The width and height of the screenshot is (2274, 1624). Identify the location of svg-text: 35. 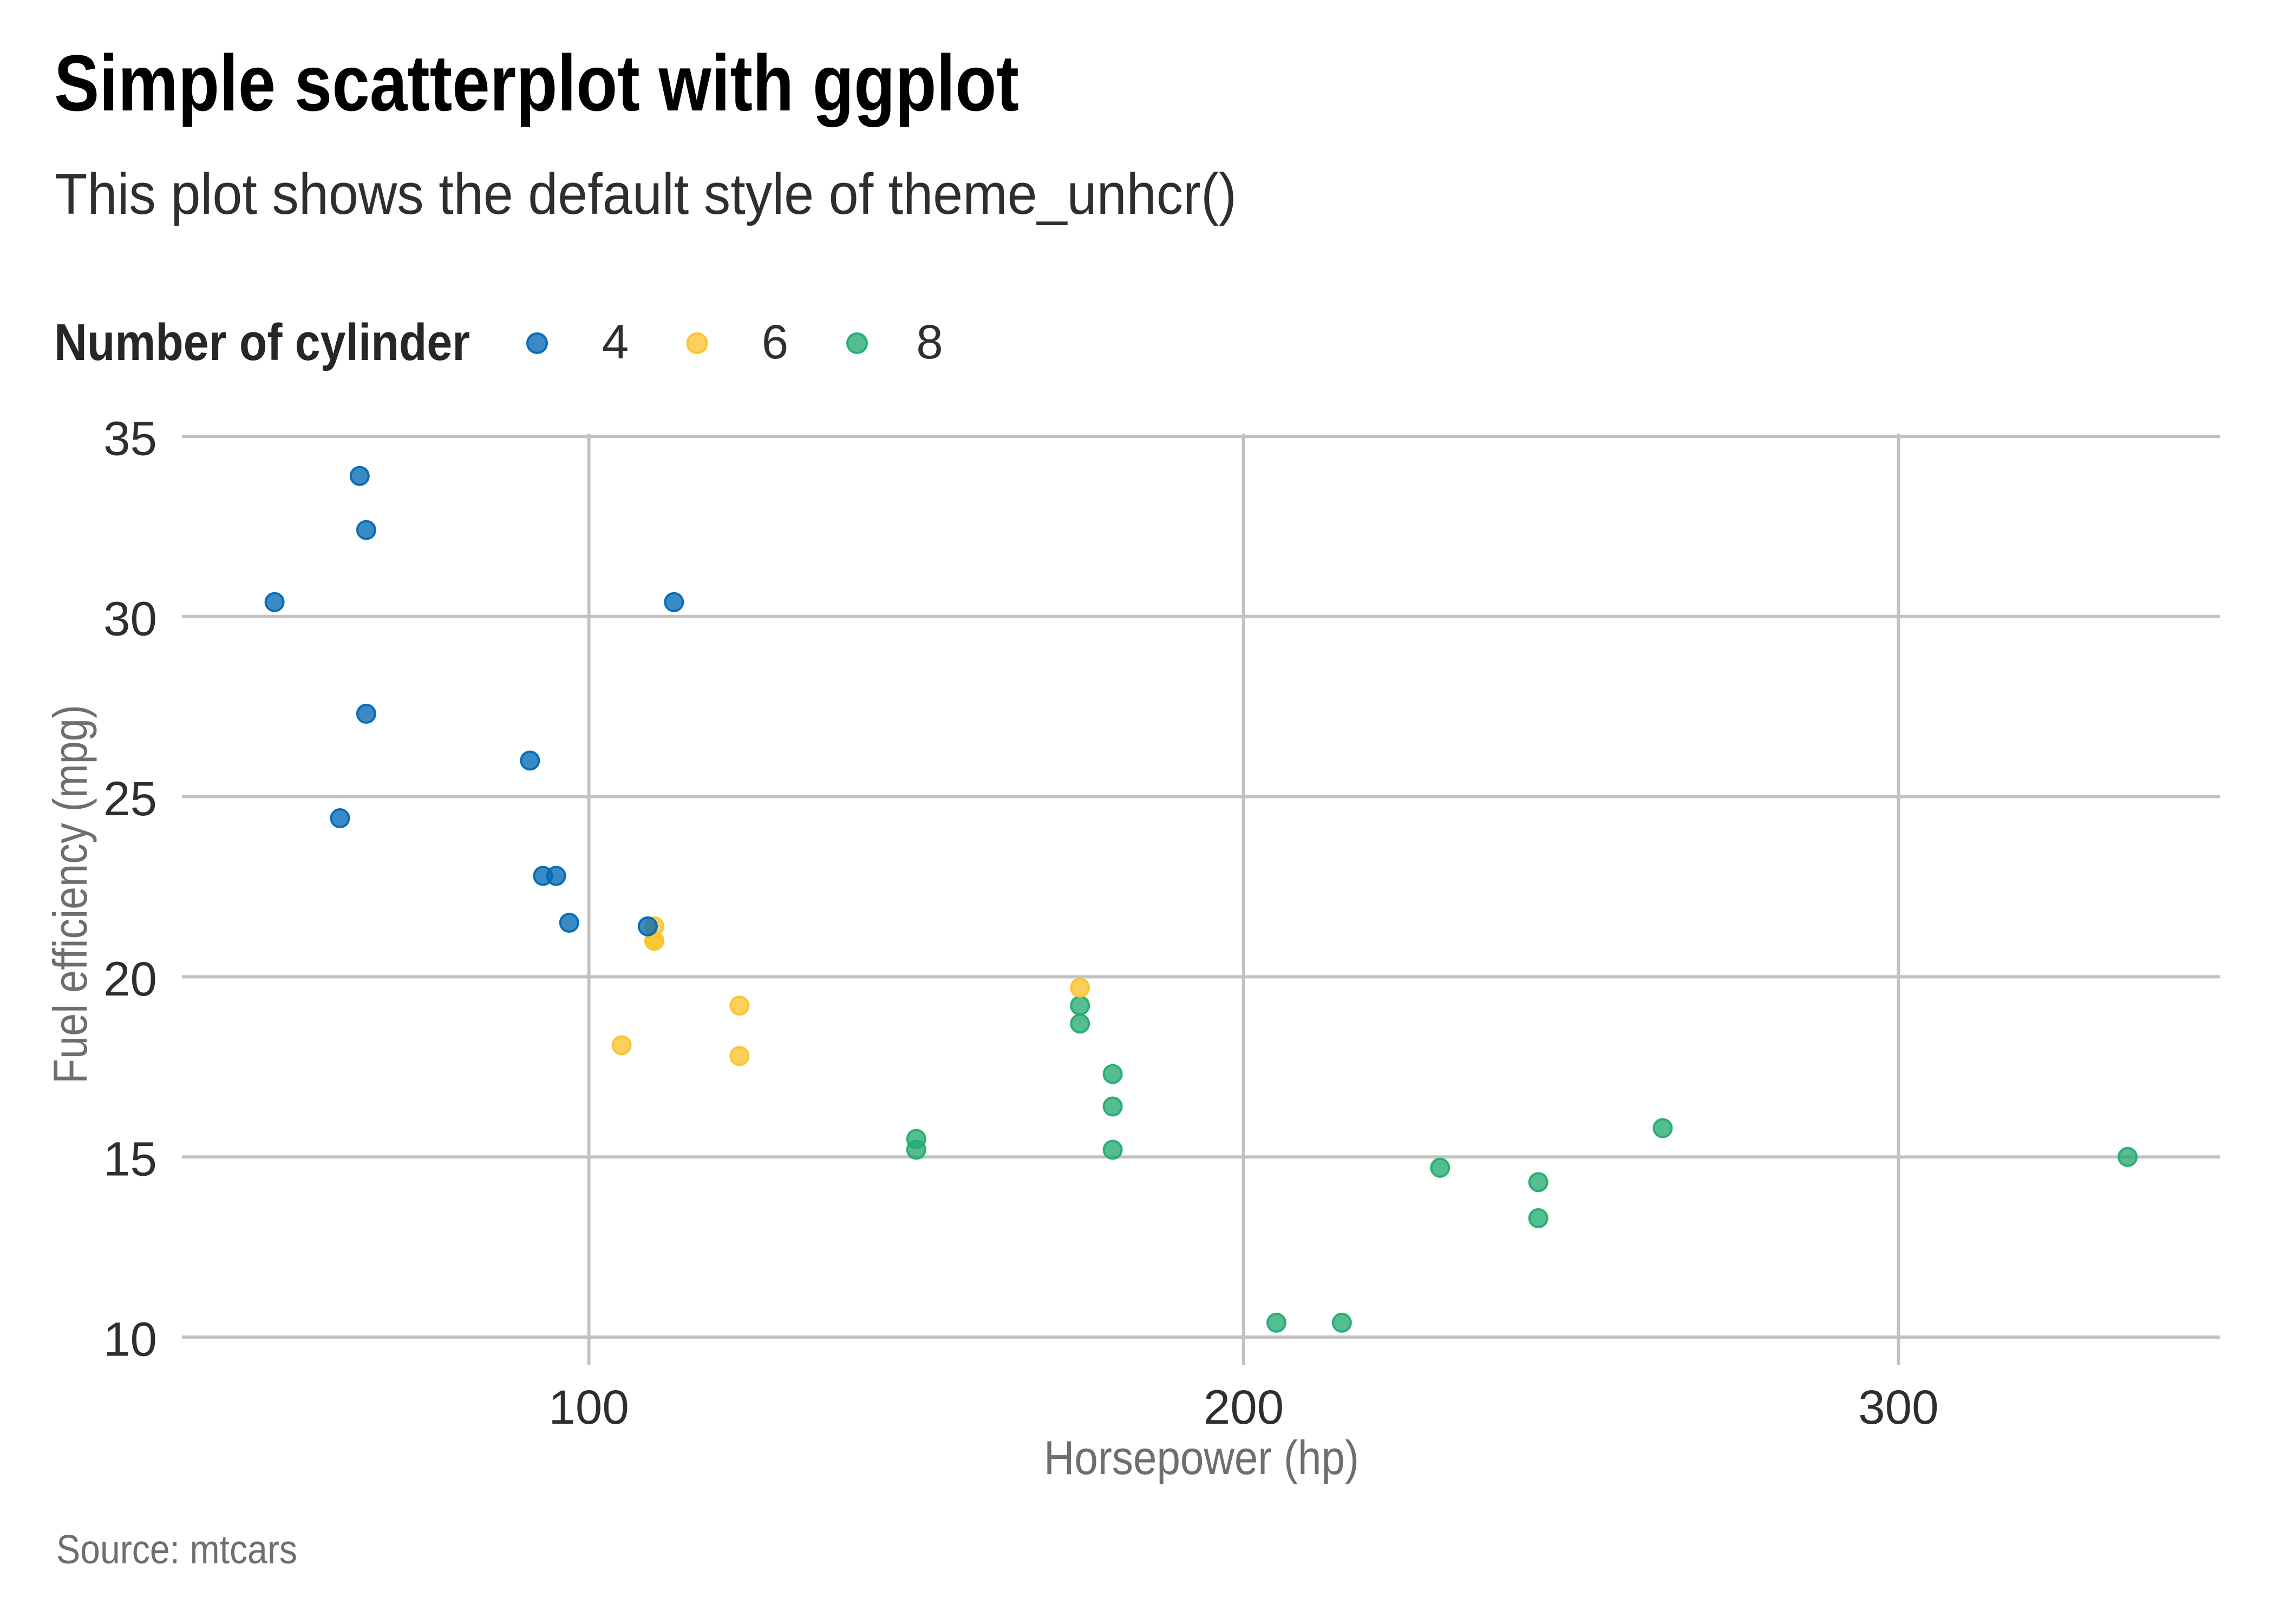
(130, 439).